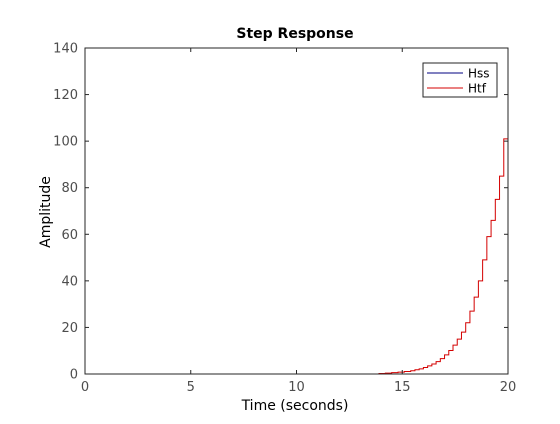  Describe the element at coordinates (191, 387) in the screenshot. I see `x-tick-label: 5` at that location.